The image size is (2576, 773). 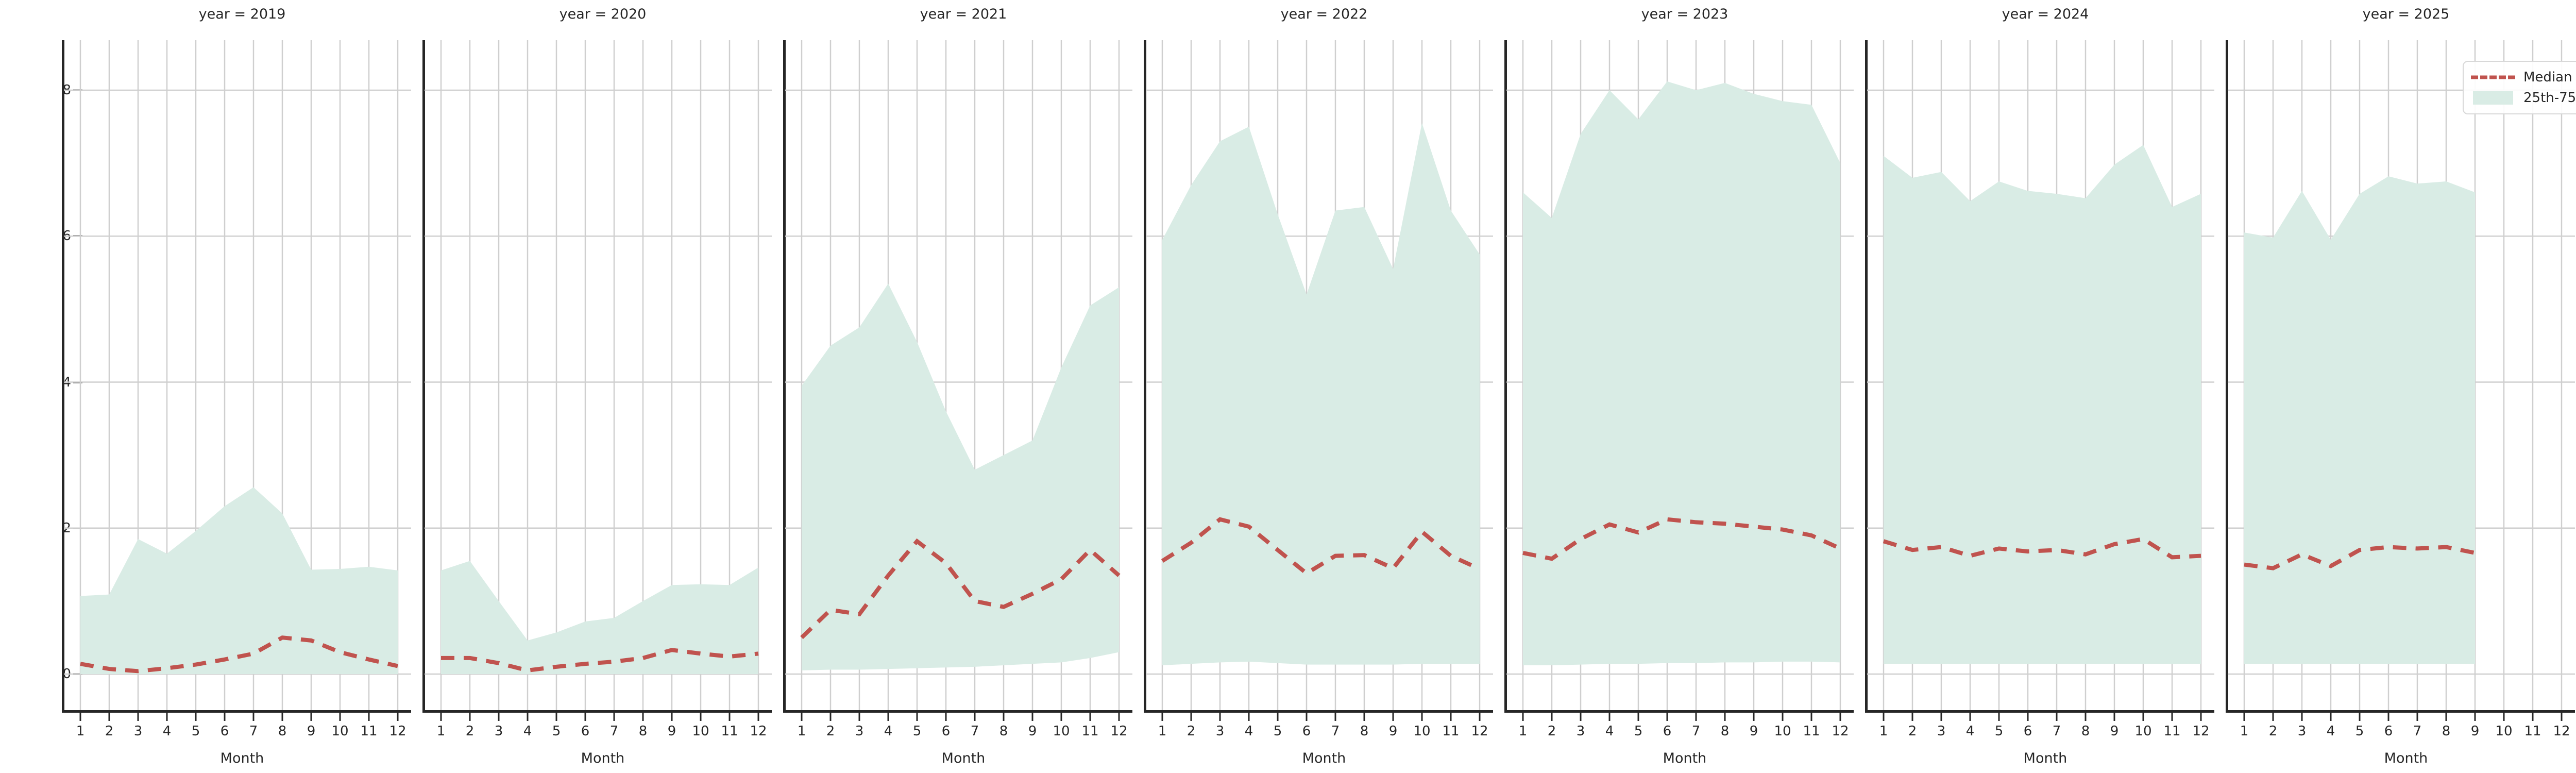 What do you see at coordinates (2547, 77) in the screenshot?
I see `legend-label-median: Median` at bounding box center [2547, 77].